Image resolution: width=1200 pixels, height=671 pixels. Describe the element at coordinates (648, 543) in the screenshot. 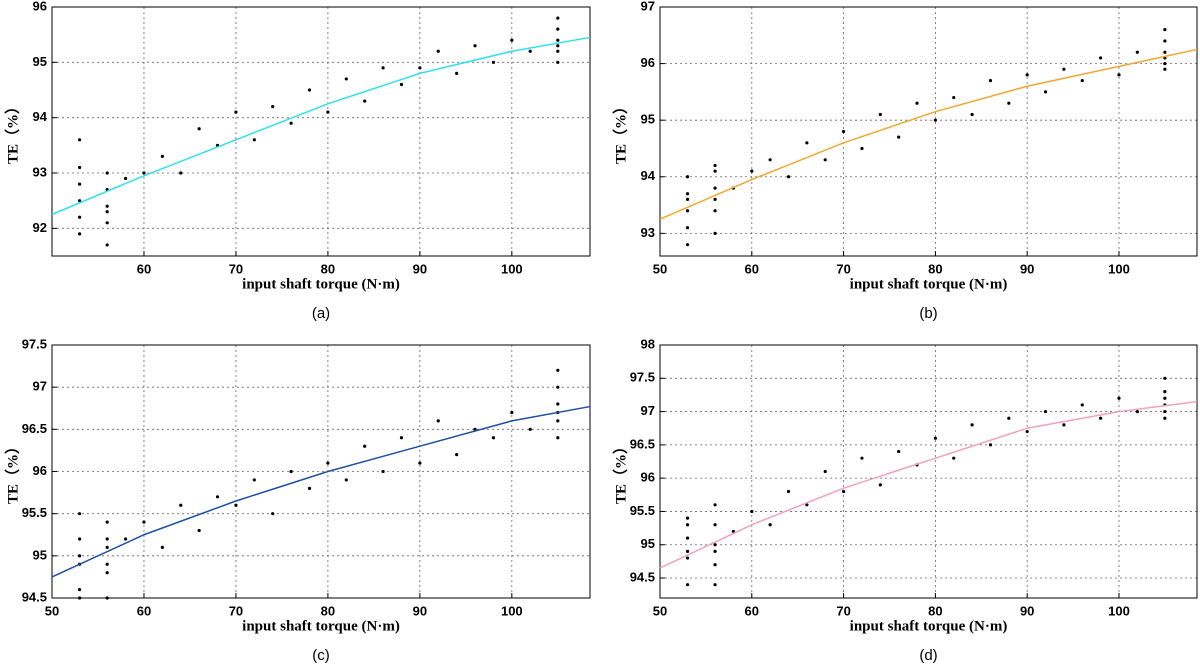

I see `y-tick-label: 95` at that location.